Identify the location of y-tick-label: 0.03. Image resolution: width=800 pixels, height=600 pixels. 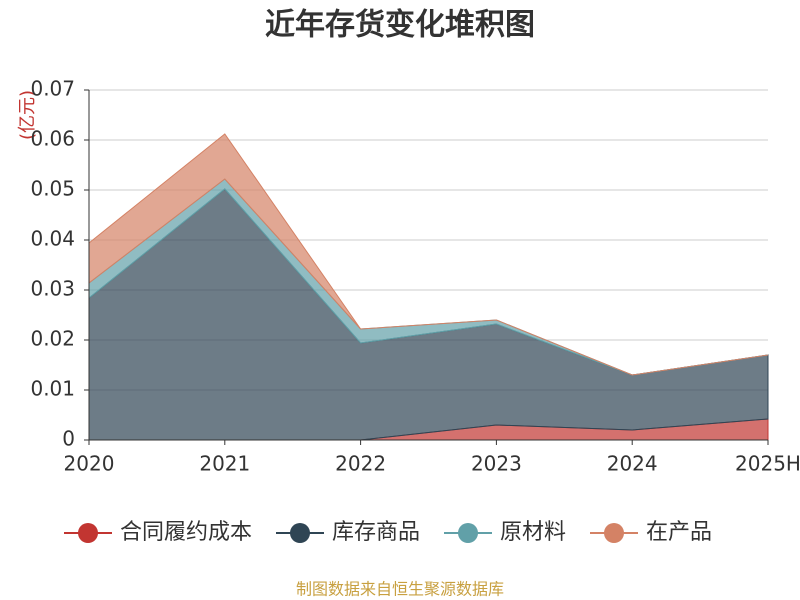
(52, 289).